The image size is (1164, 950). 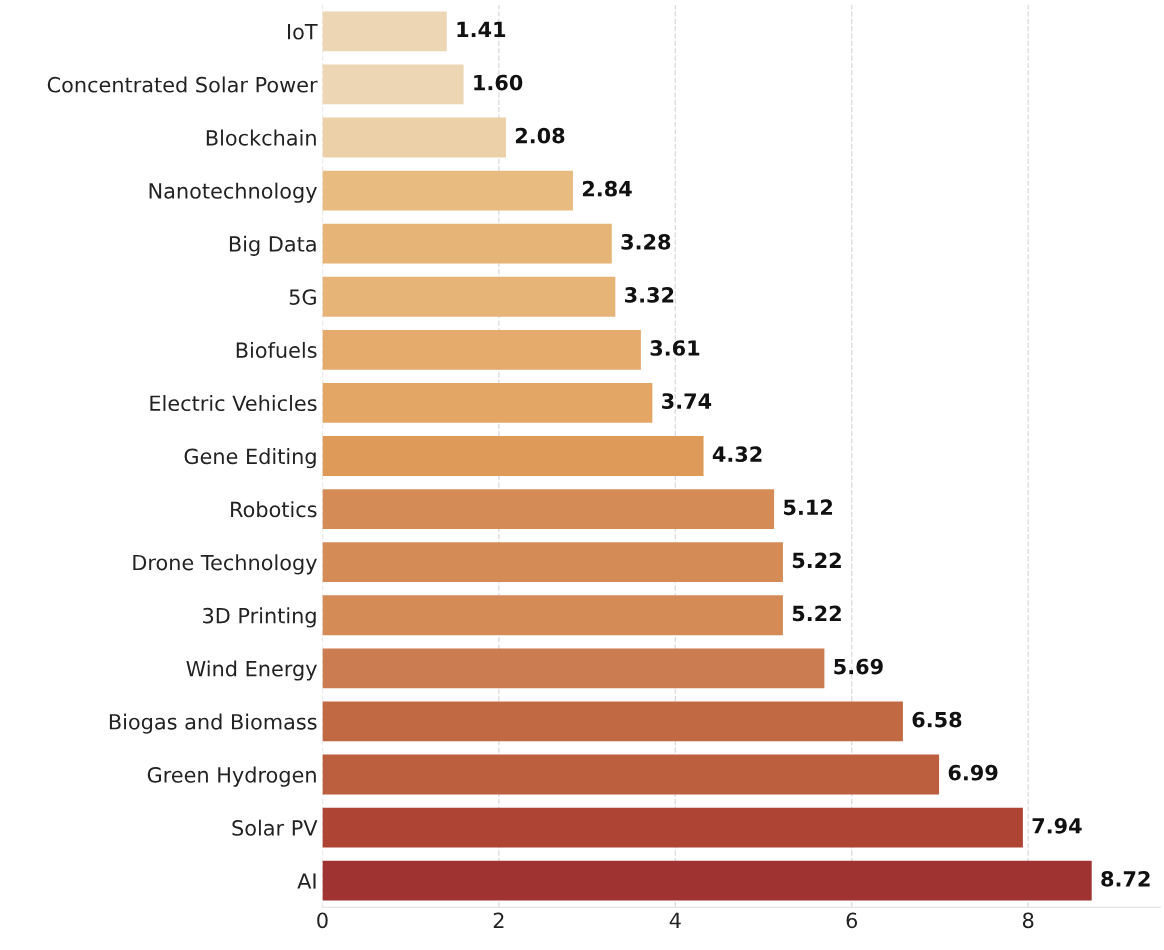 What do you see at coordinates (498, 82) in the screenshot?
I see `data-label: 1.60` at bounding box center [498, 82].